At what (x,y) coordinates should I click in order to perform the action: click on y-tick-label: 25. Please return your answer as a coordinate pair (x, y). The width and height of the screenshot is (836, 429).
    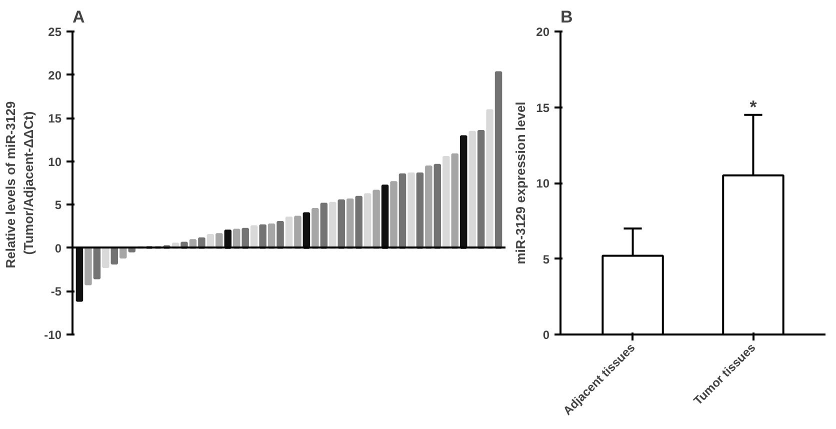
    Looking at the image, I should click on (55, 32).